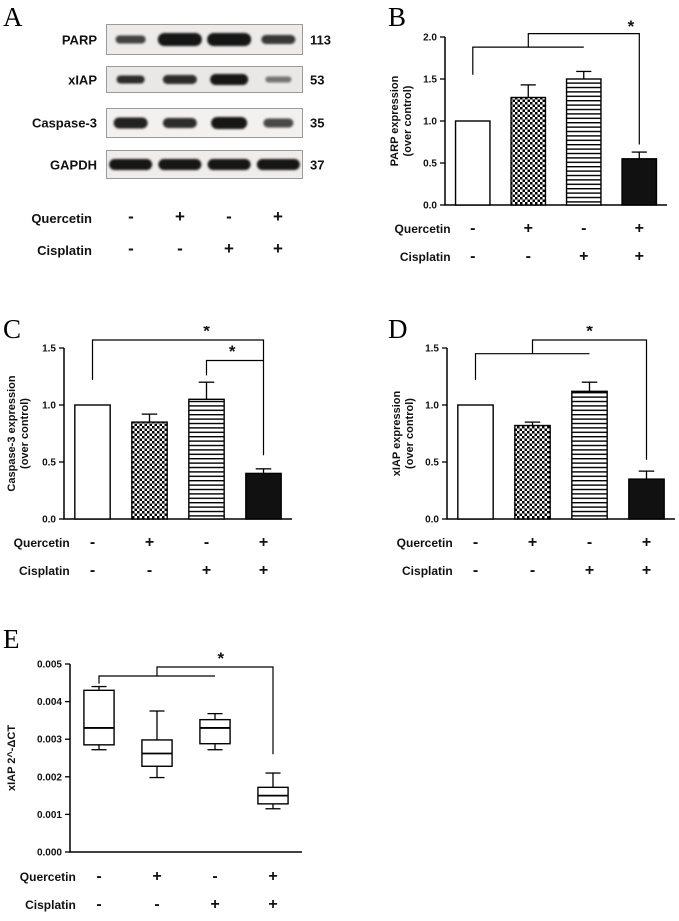 The width and height of the screenshot is (679, 921). What do you see at coordinates (317, 164) in the screenshot?
I see `mw-label-gapdh: 37` at bounding box center [317, 164].